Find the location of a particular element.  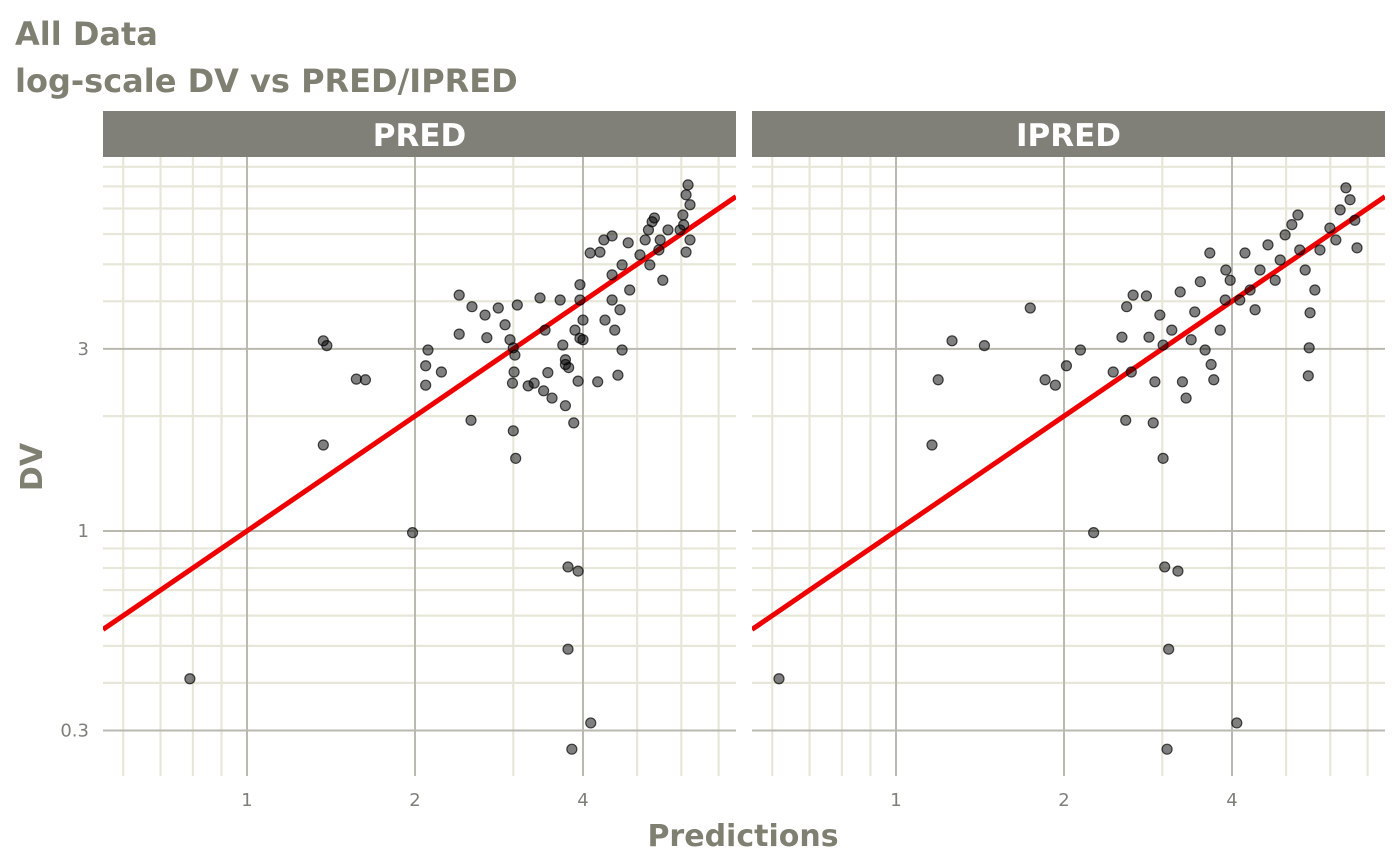

y-axis-title: DV is located at coordinates (32, 466).